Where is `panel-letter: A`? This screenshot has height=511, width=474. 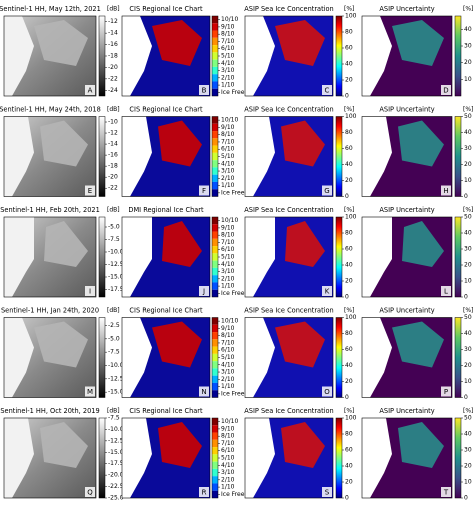 panel-letter: A is located at coordinates (90, 91).